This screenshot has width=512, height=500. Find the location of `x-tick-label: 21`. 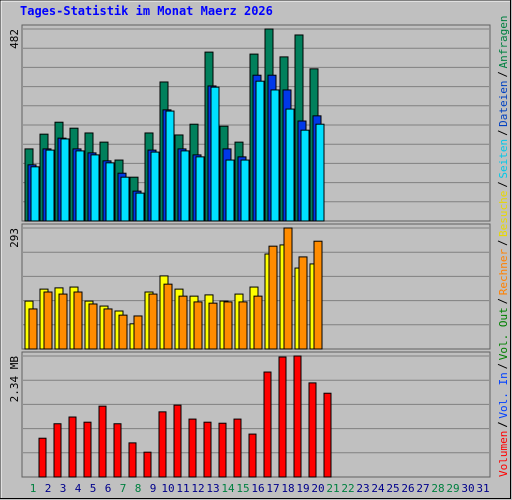

x-tick-label: 21 is located at coordinates (332, 488).